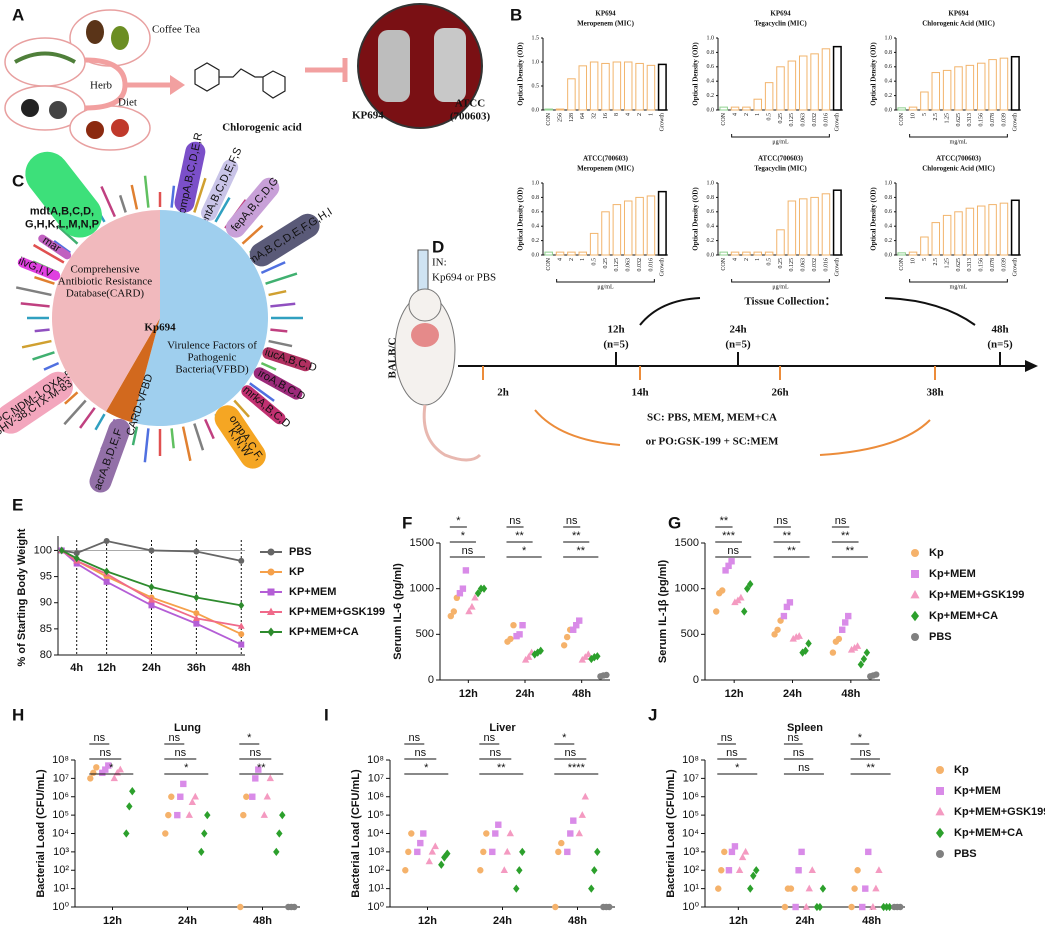  I want to click on inhibit, so click(326, 70).